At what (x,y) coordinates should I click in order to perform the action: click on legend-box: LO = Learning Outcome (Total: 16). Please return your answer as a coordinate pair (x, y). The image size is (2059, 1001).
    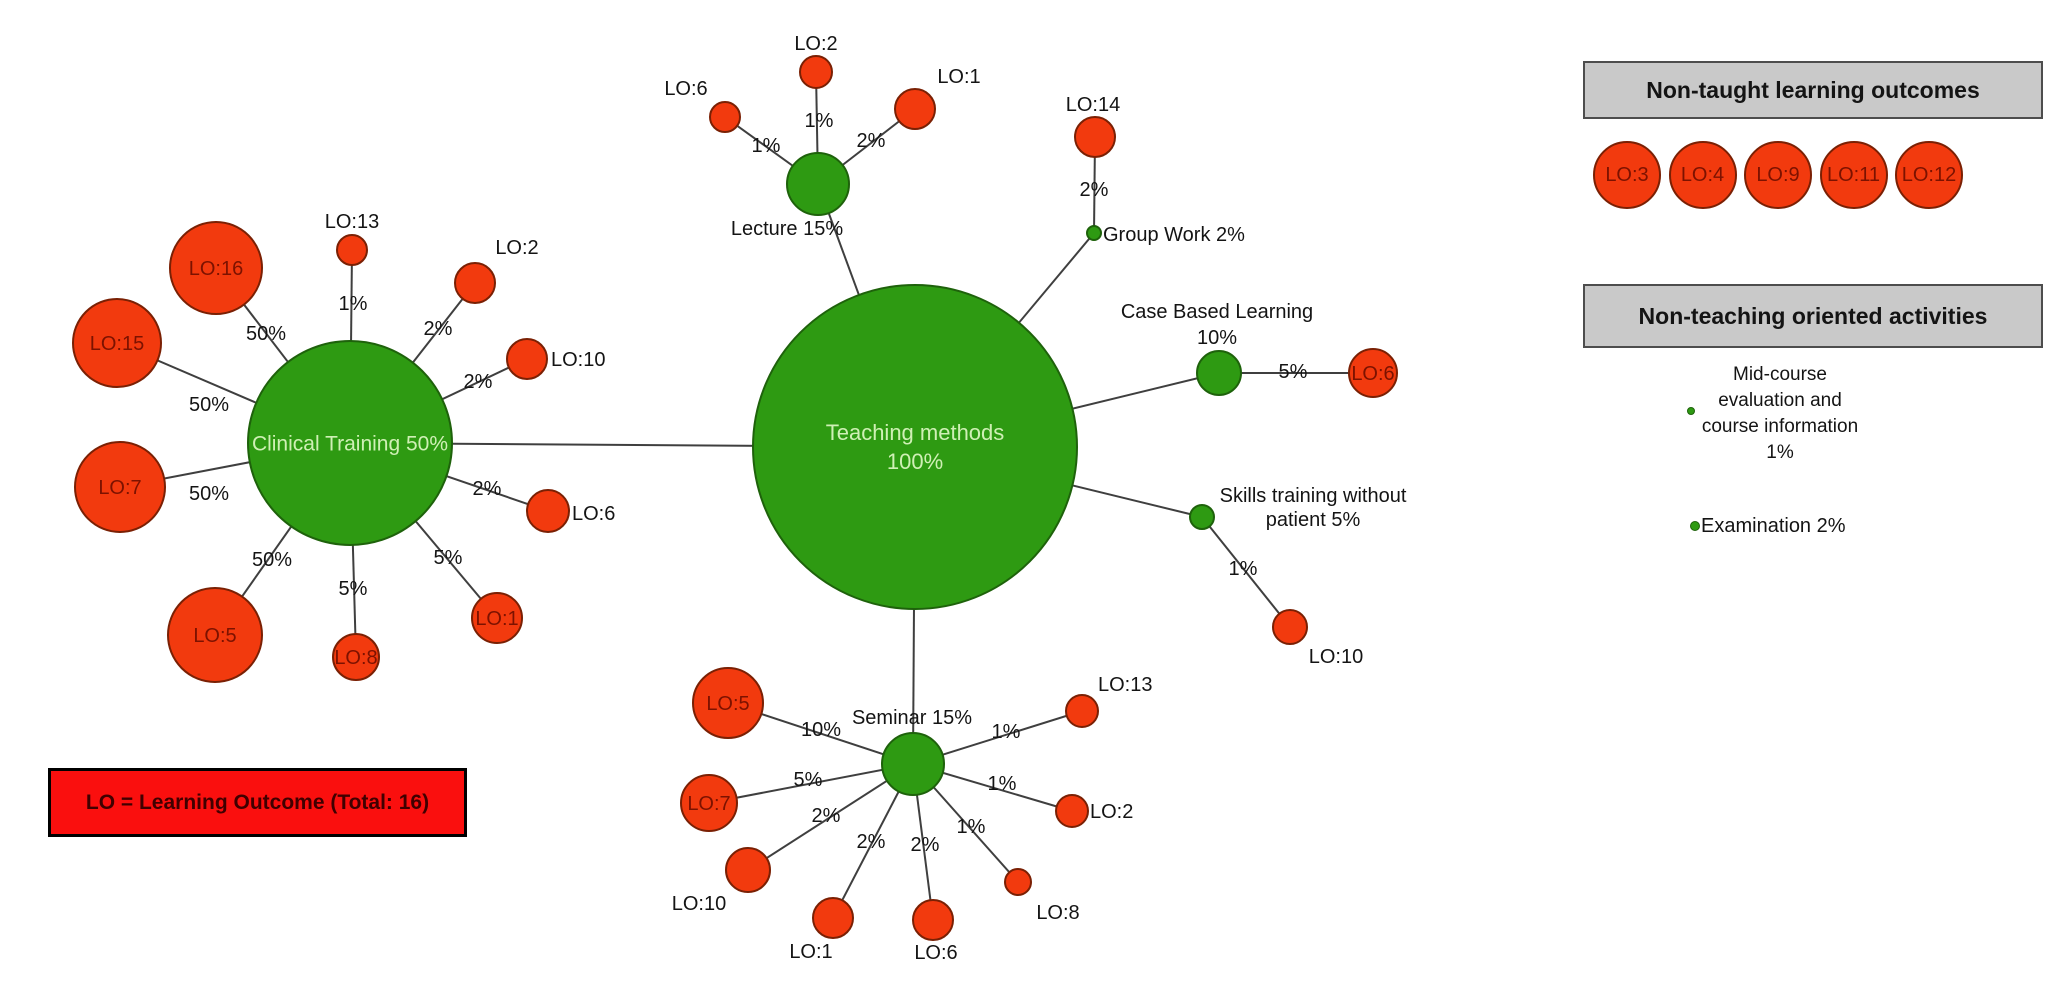
    Looking at the image, I should click on (257, 802).